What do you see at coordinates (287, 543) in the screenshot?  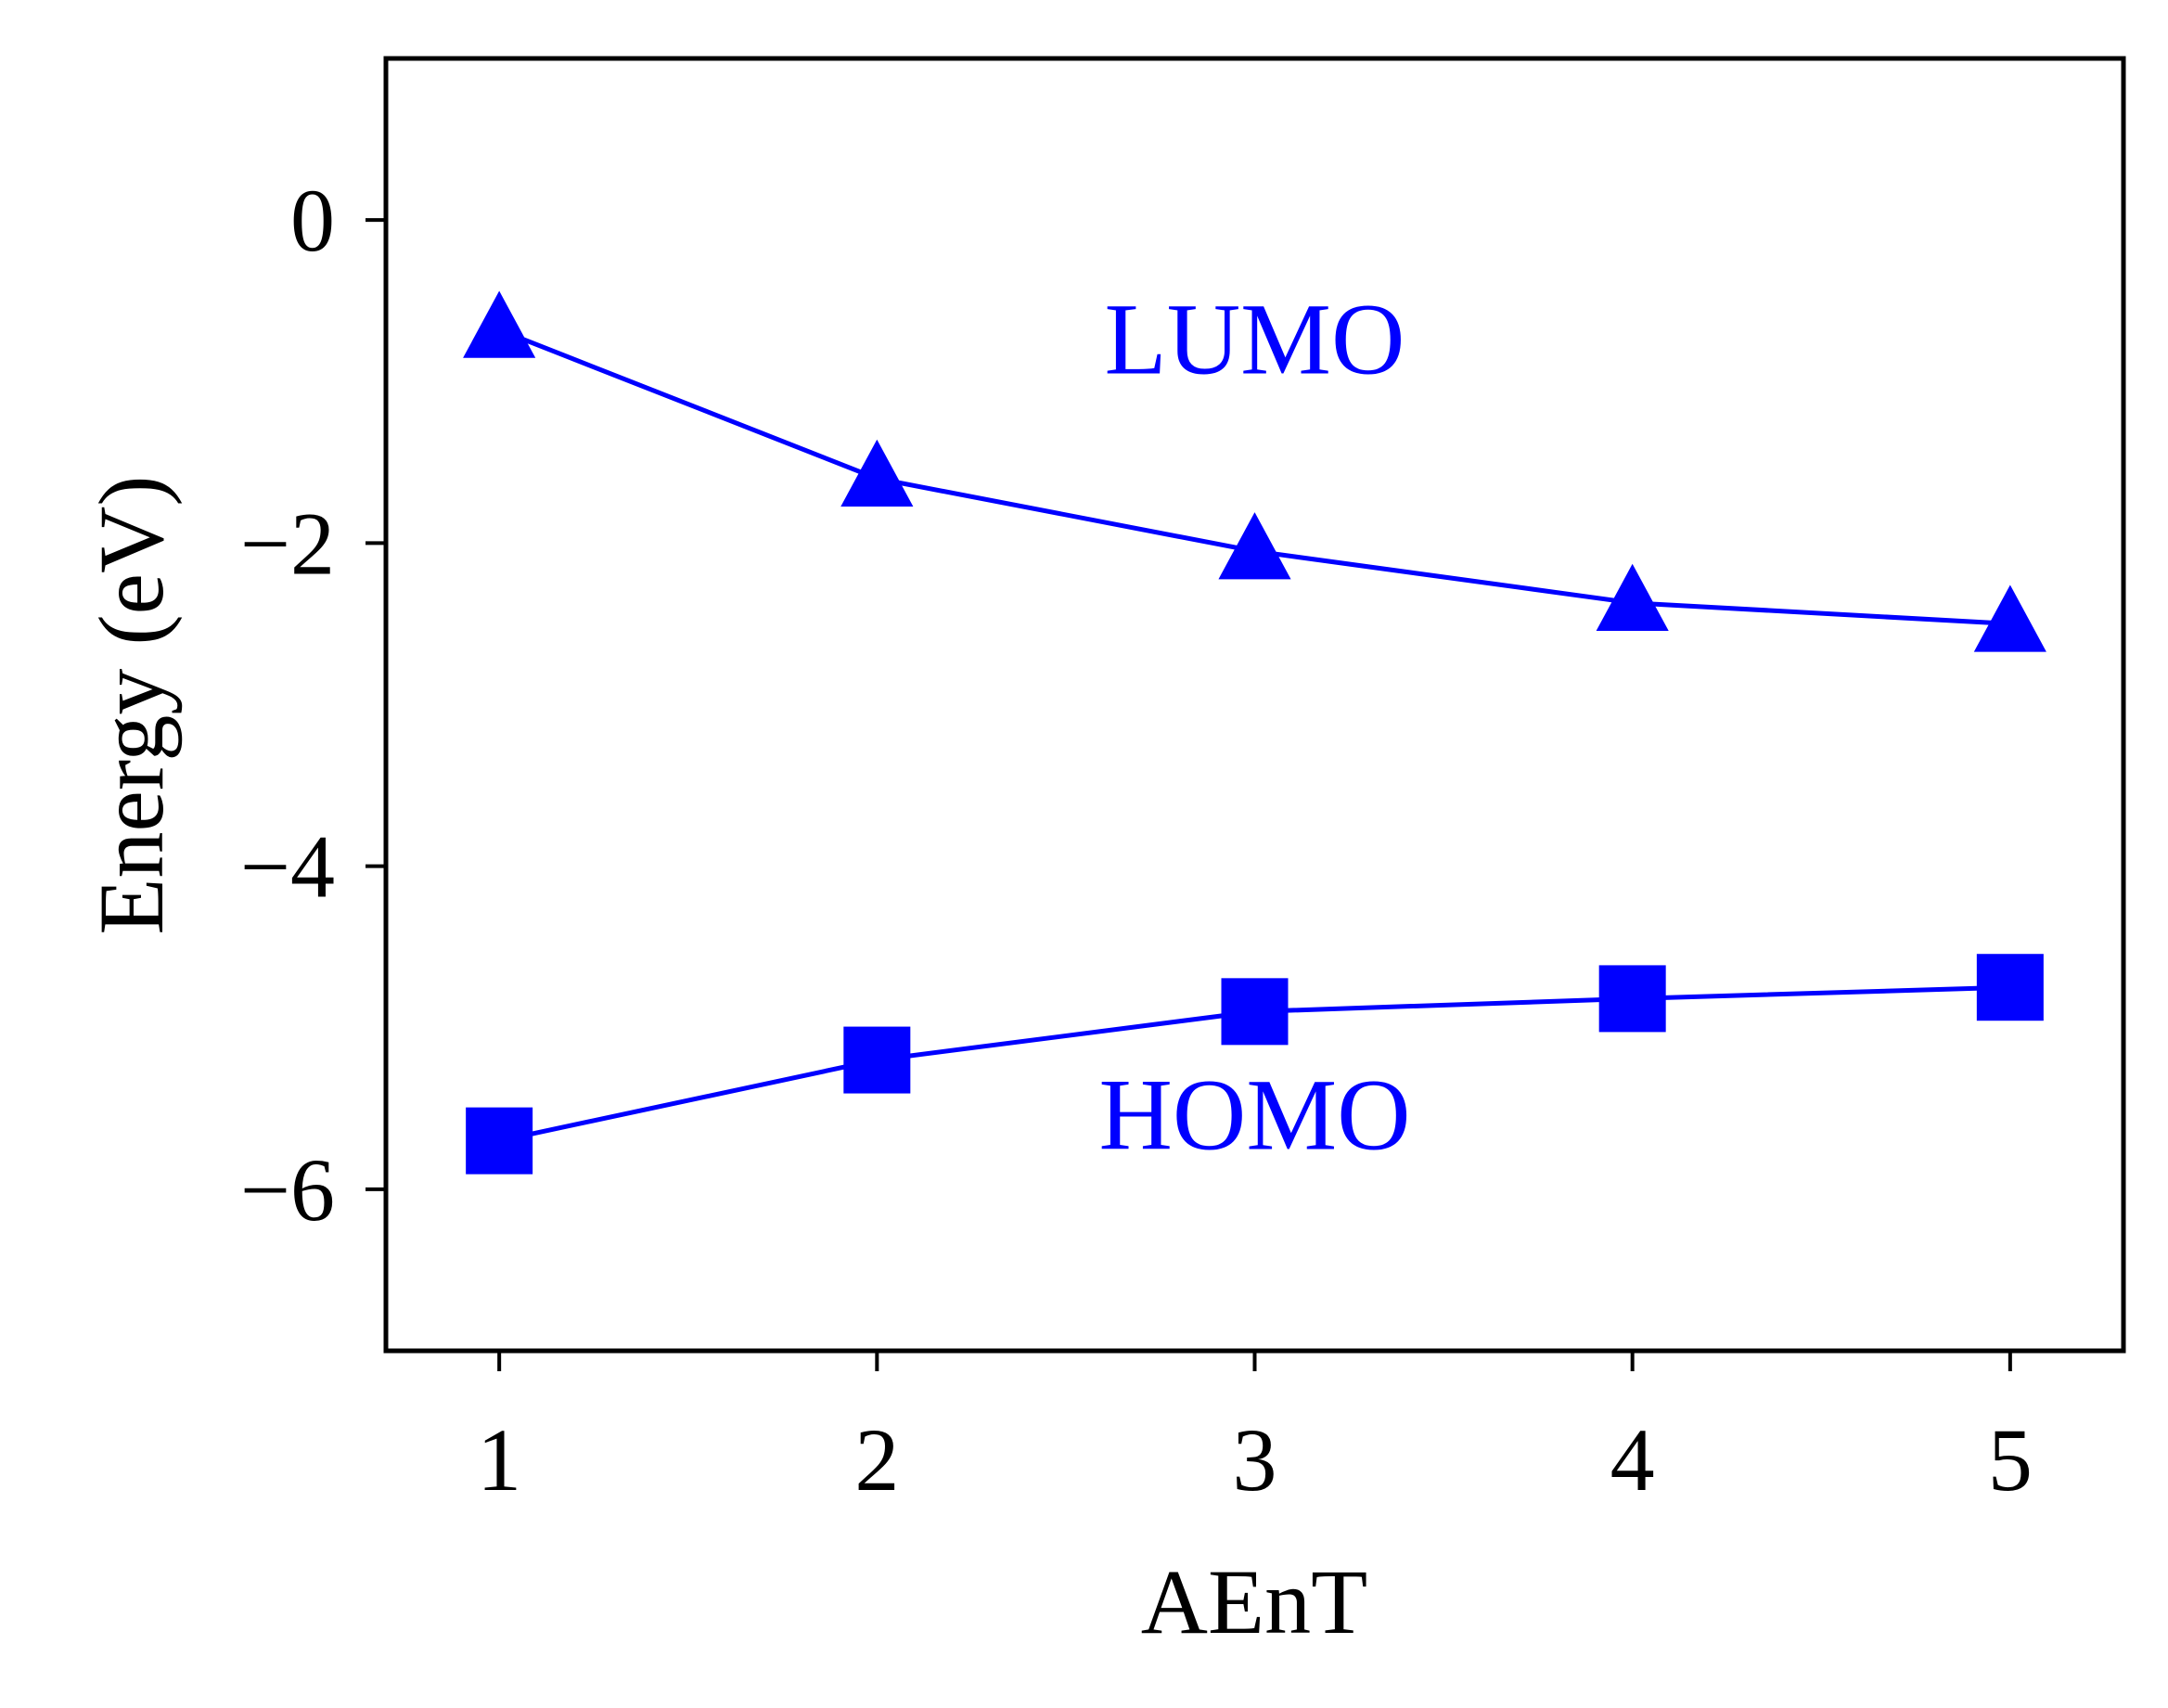 I see `y-tick-label: −2` at bounding box center [287, 543].